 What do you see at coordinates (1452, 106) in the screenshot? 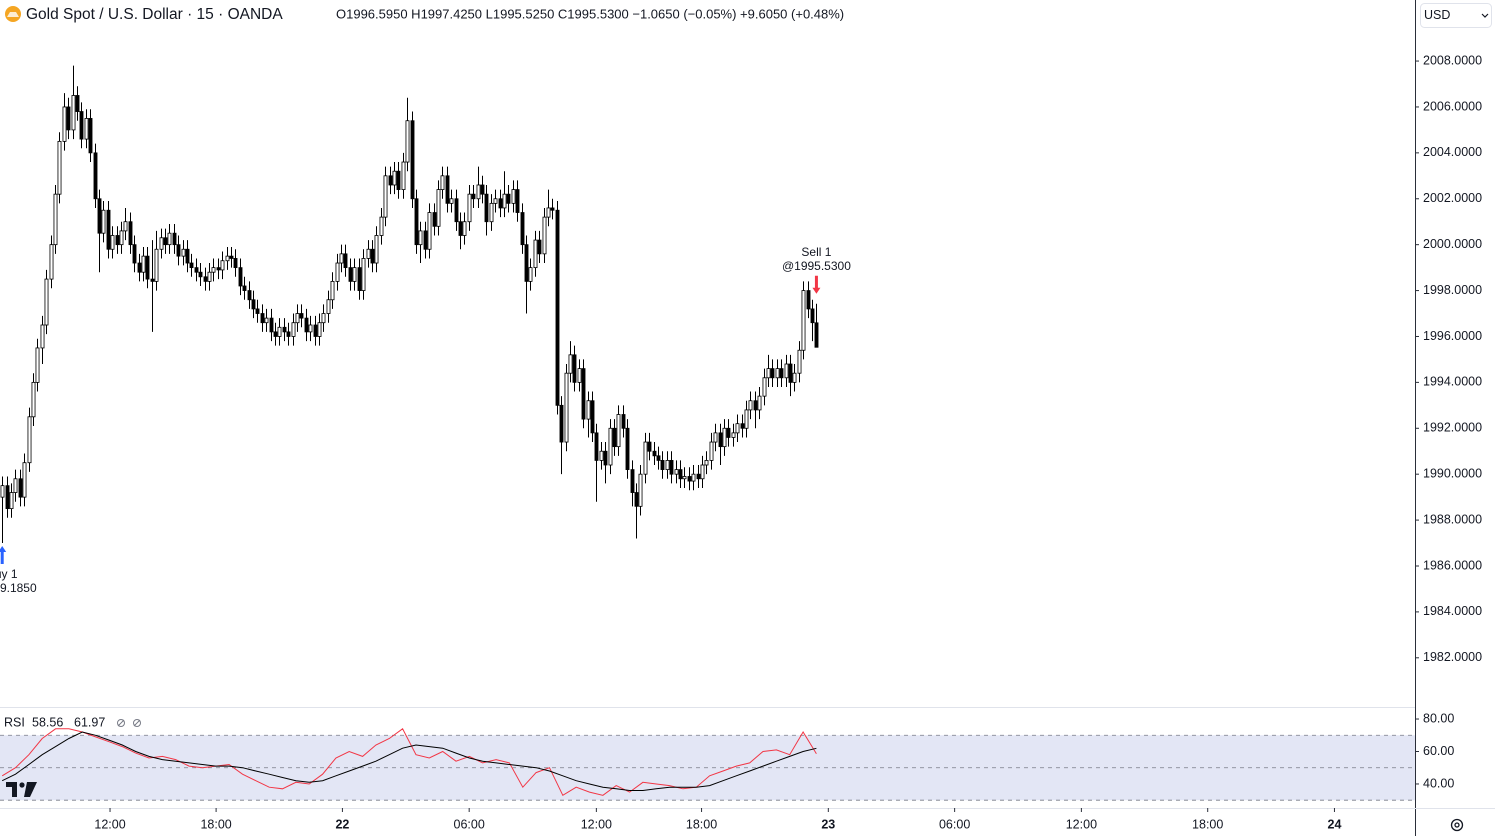
I see `y-tick-label: 2006.0000` at bounding box center [1452, 106].